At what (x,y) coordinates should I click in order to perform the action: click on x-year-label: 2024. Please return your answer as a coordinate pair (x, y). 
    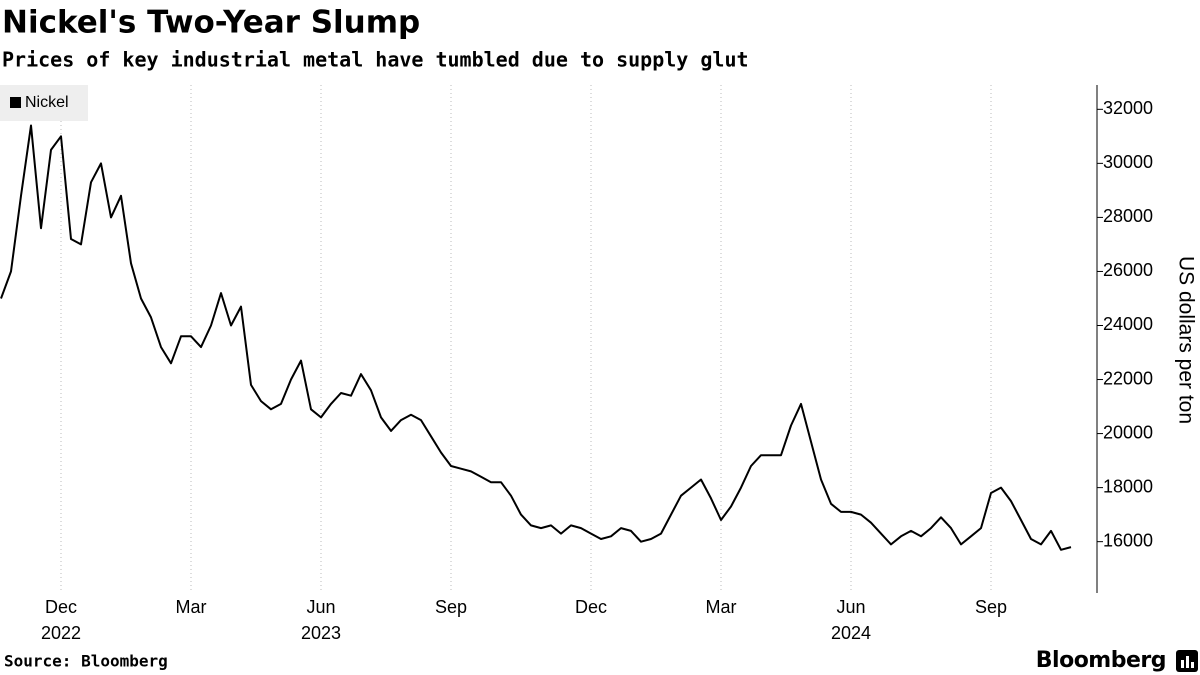
    Looking at the image, I should click on (851, 633).